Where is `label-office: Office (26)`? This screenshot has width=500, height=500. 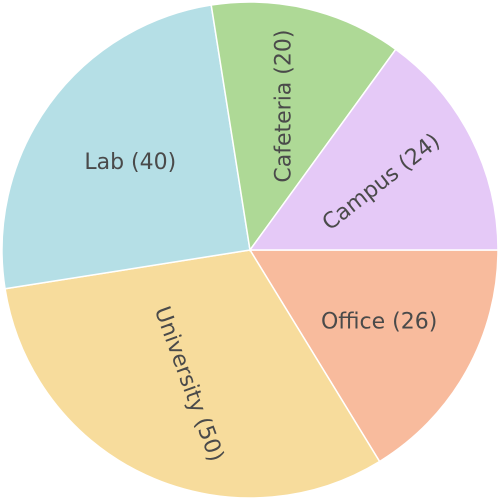
label-office: Office (26) is located at coordinates (379, 321).